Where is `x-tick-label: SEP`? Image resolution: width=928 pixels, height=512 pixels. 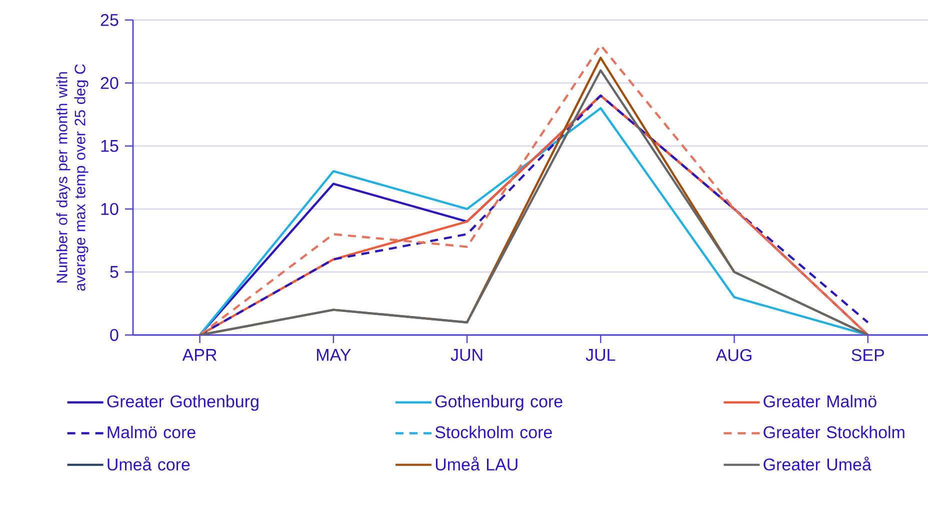 x-tick-label: SEP is located at coordinates (868, 355).